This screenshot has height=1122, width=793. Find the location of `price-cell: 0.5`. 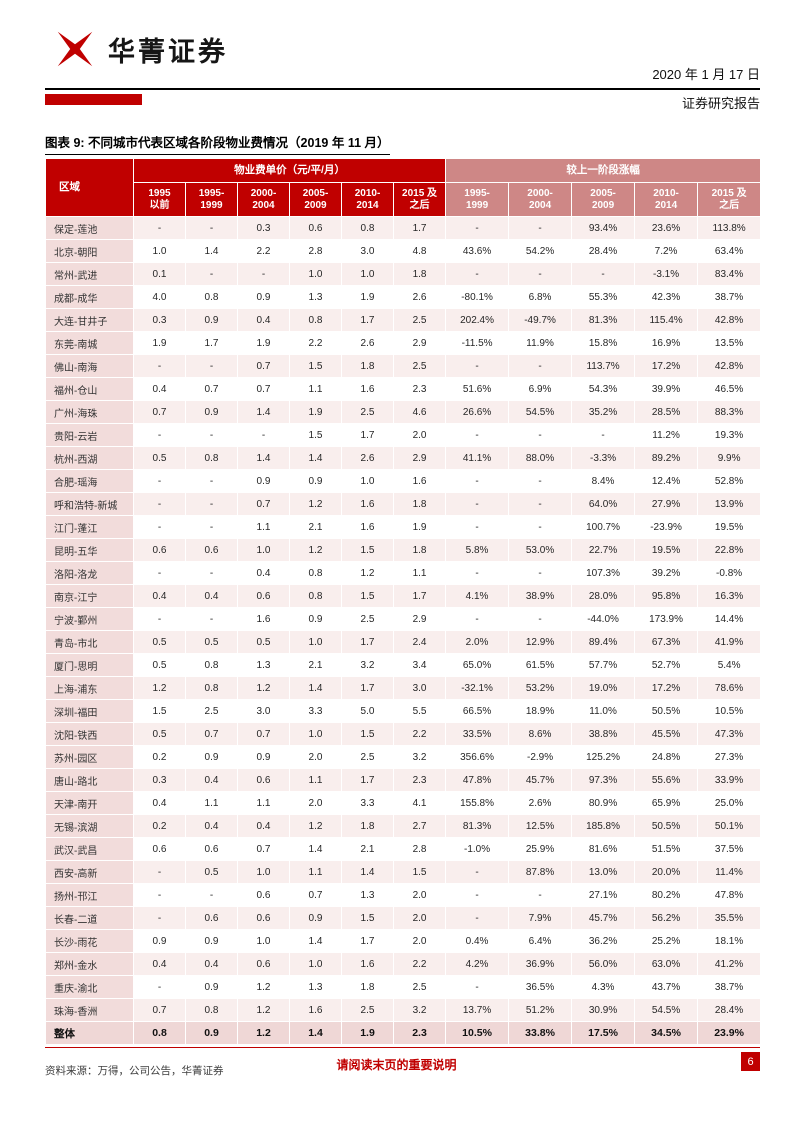

price-cell: 0.5 is located at coordinates (263, 642).